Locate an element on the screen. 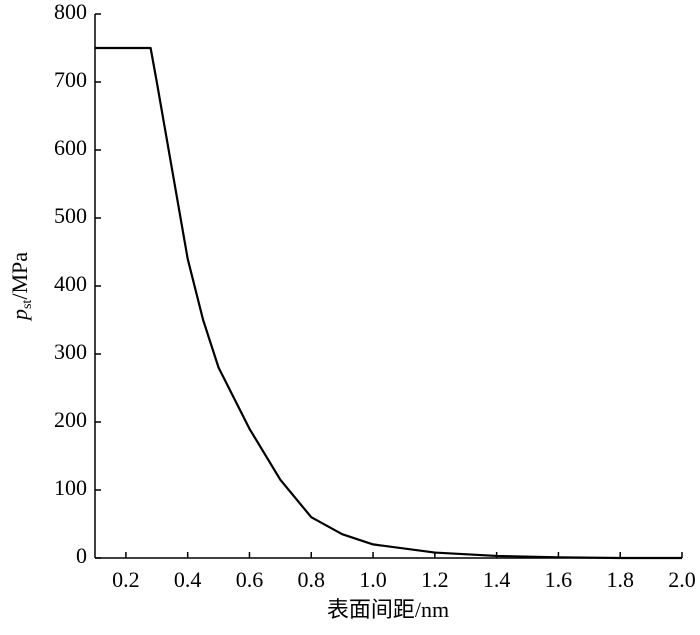  y-tick-label: 0 is located at coordinates (81, 555).